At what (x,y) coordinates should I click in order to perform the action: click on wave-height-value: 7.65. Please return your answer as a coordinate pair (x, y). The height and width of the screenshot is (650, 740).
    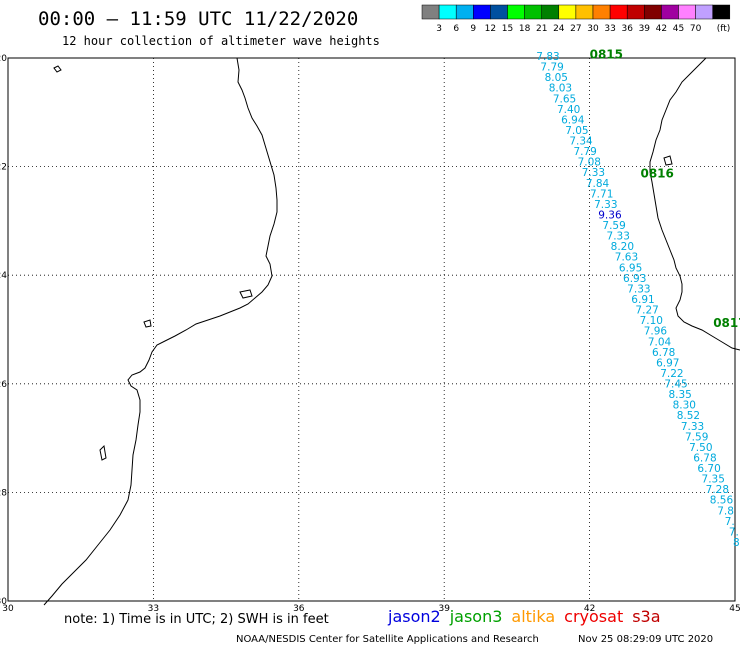
    Looking at the image, I should click on (564, 99).